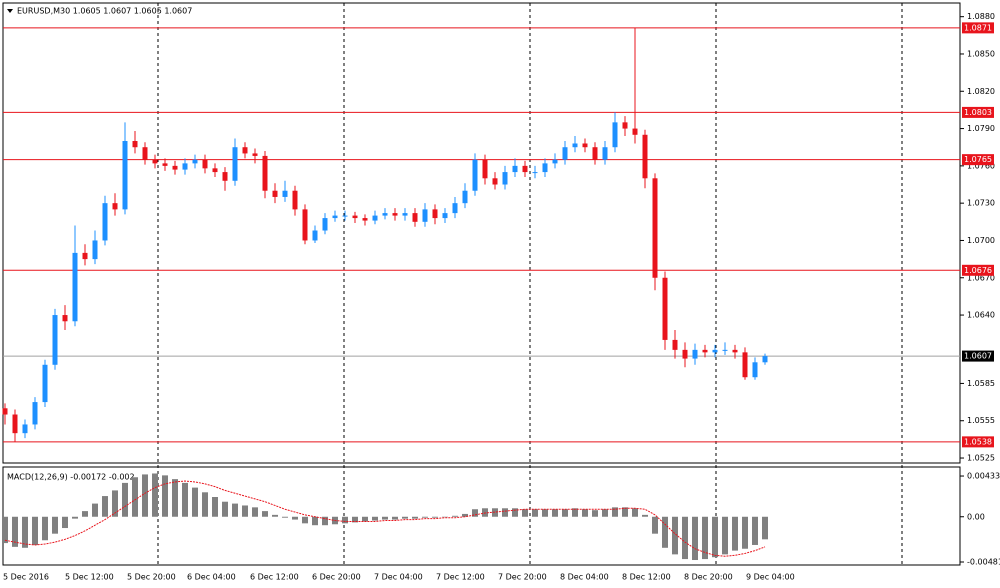 The height and width of the screenshot is (588, 1000). I want to click on y-tick-label: 1.0670, so click(981, 277).